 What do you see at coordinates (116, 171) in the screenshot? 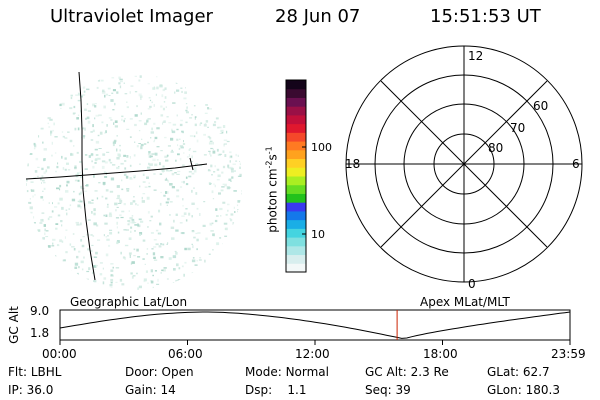
I see `parallel-line` at bounding box center [116, 171].